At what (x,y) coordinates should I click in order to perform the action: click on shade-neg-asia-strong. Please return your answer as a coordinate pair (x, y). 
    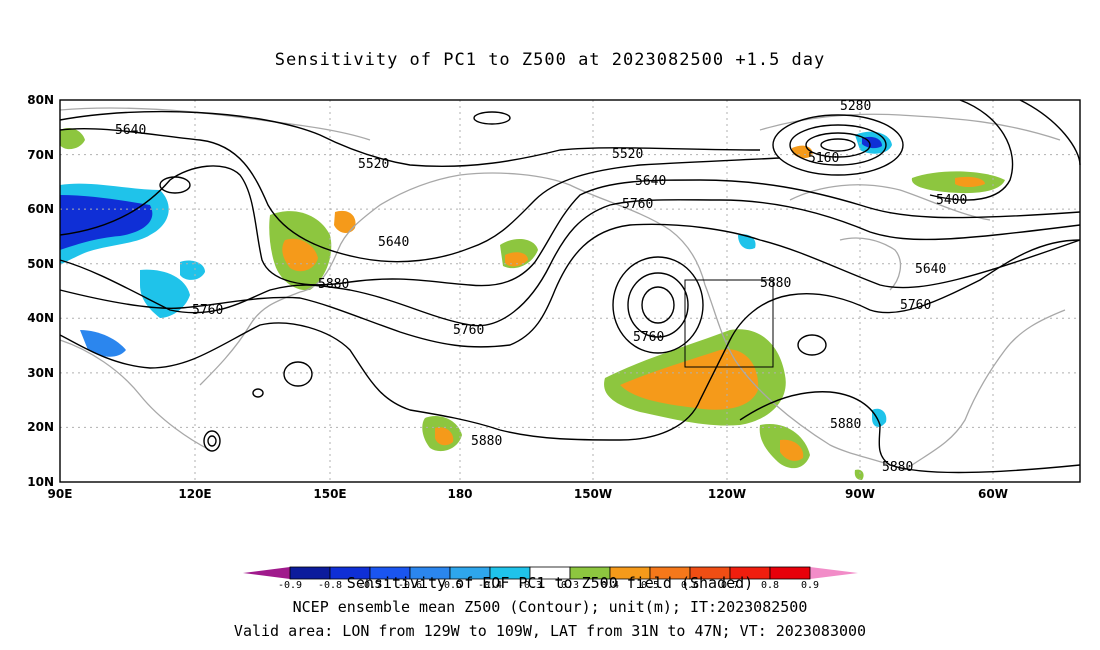
    Looking at the image, I should click on (106, 222).